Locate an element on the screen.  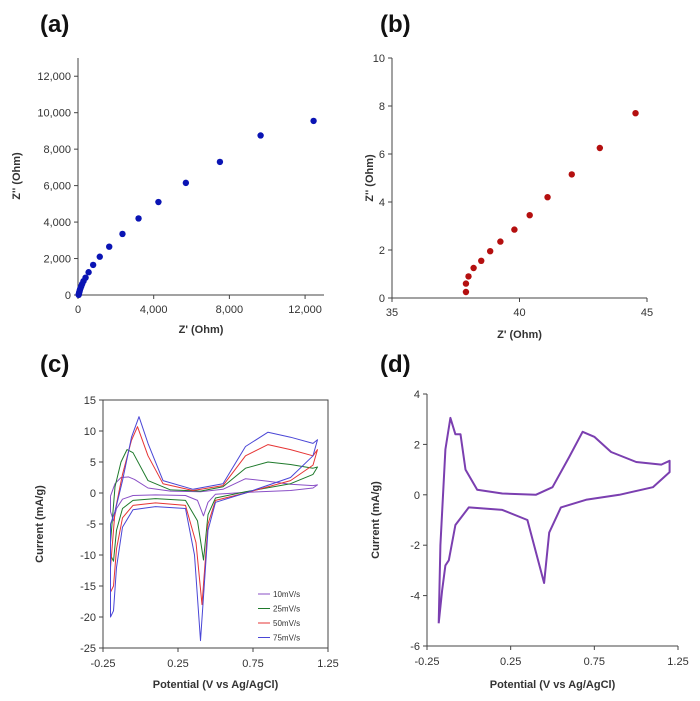
legend-entry: 10mV/s is located at coordinates (286, 594).